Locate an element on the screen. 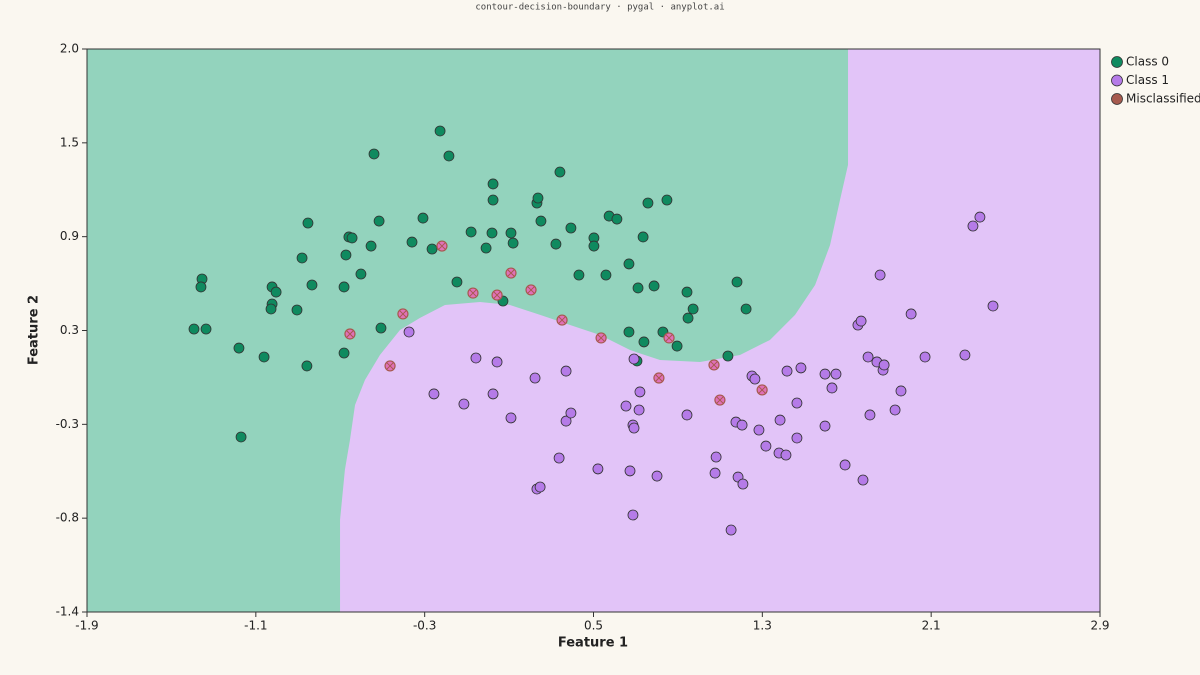  y-tick-label: -1.4 is located at coordinates (67, 612).